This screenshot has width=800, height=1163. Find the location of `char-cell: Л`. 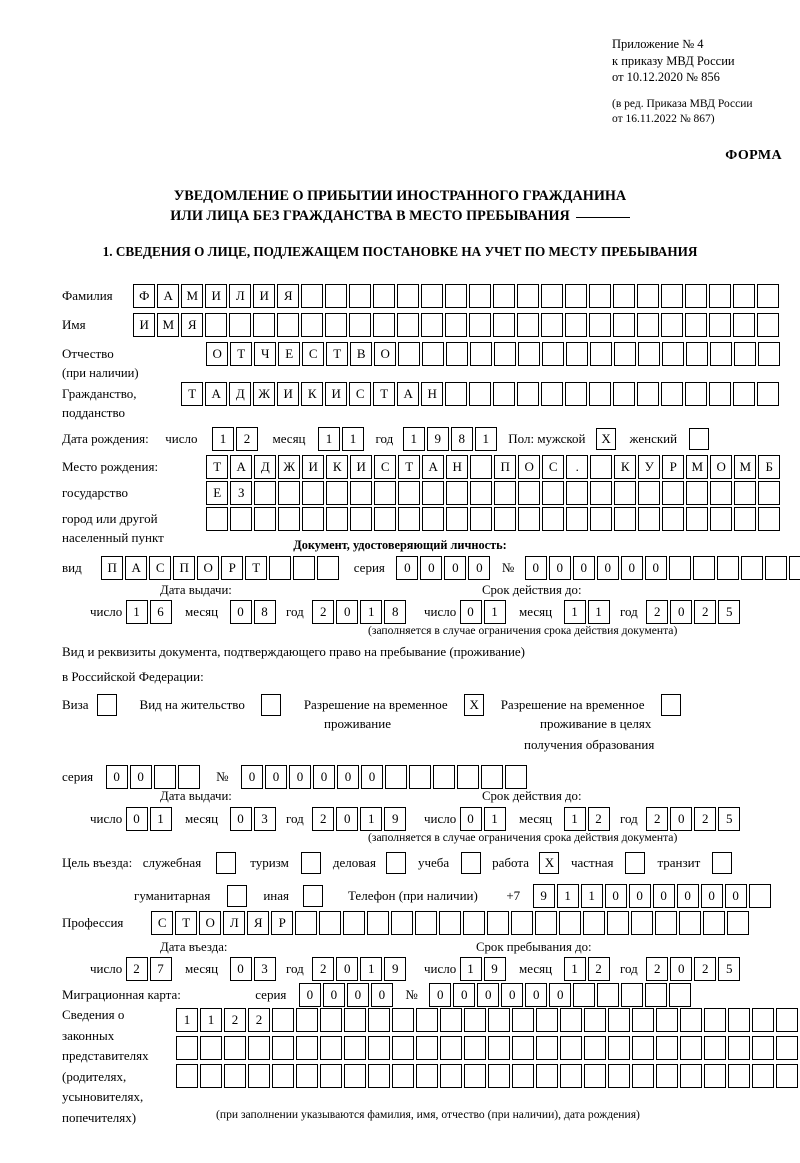

char-cell: Л is located at coordinates (234, 923).